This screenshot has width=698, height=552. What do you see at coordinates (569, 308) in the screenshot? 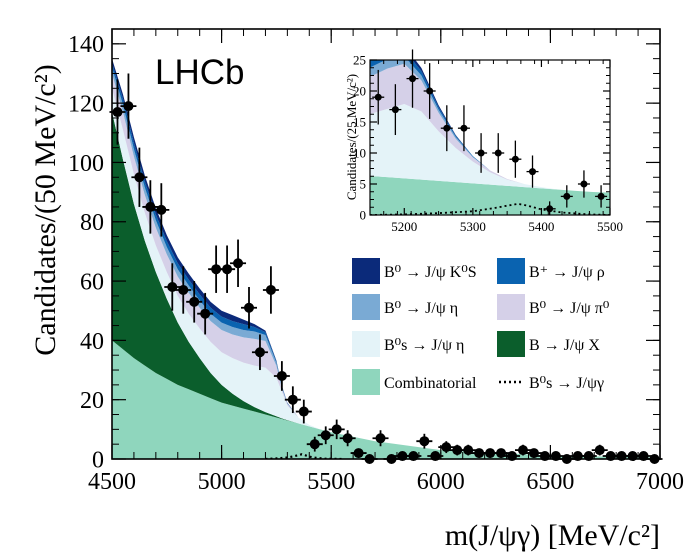
I see `legend-label: B⁰ → J/ψ π⁰` at bounding box center [569, 308].